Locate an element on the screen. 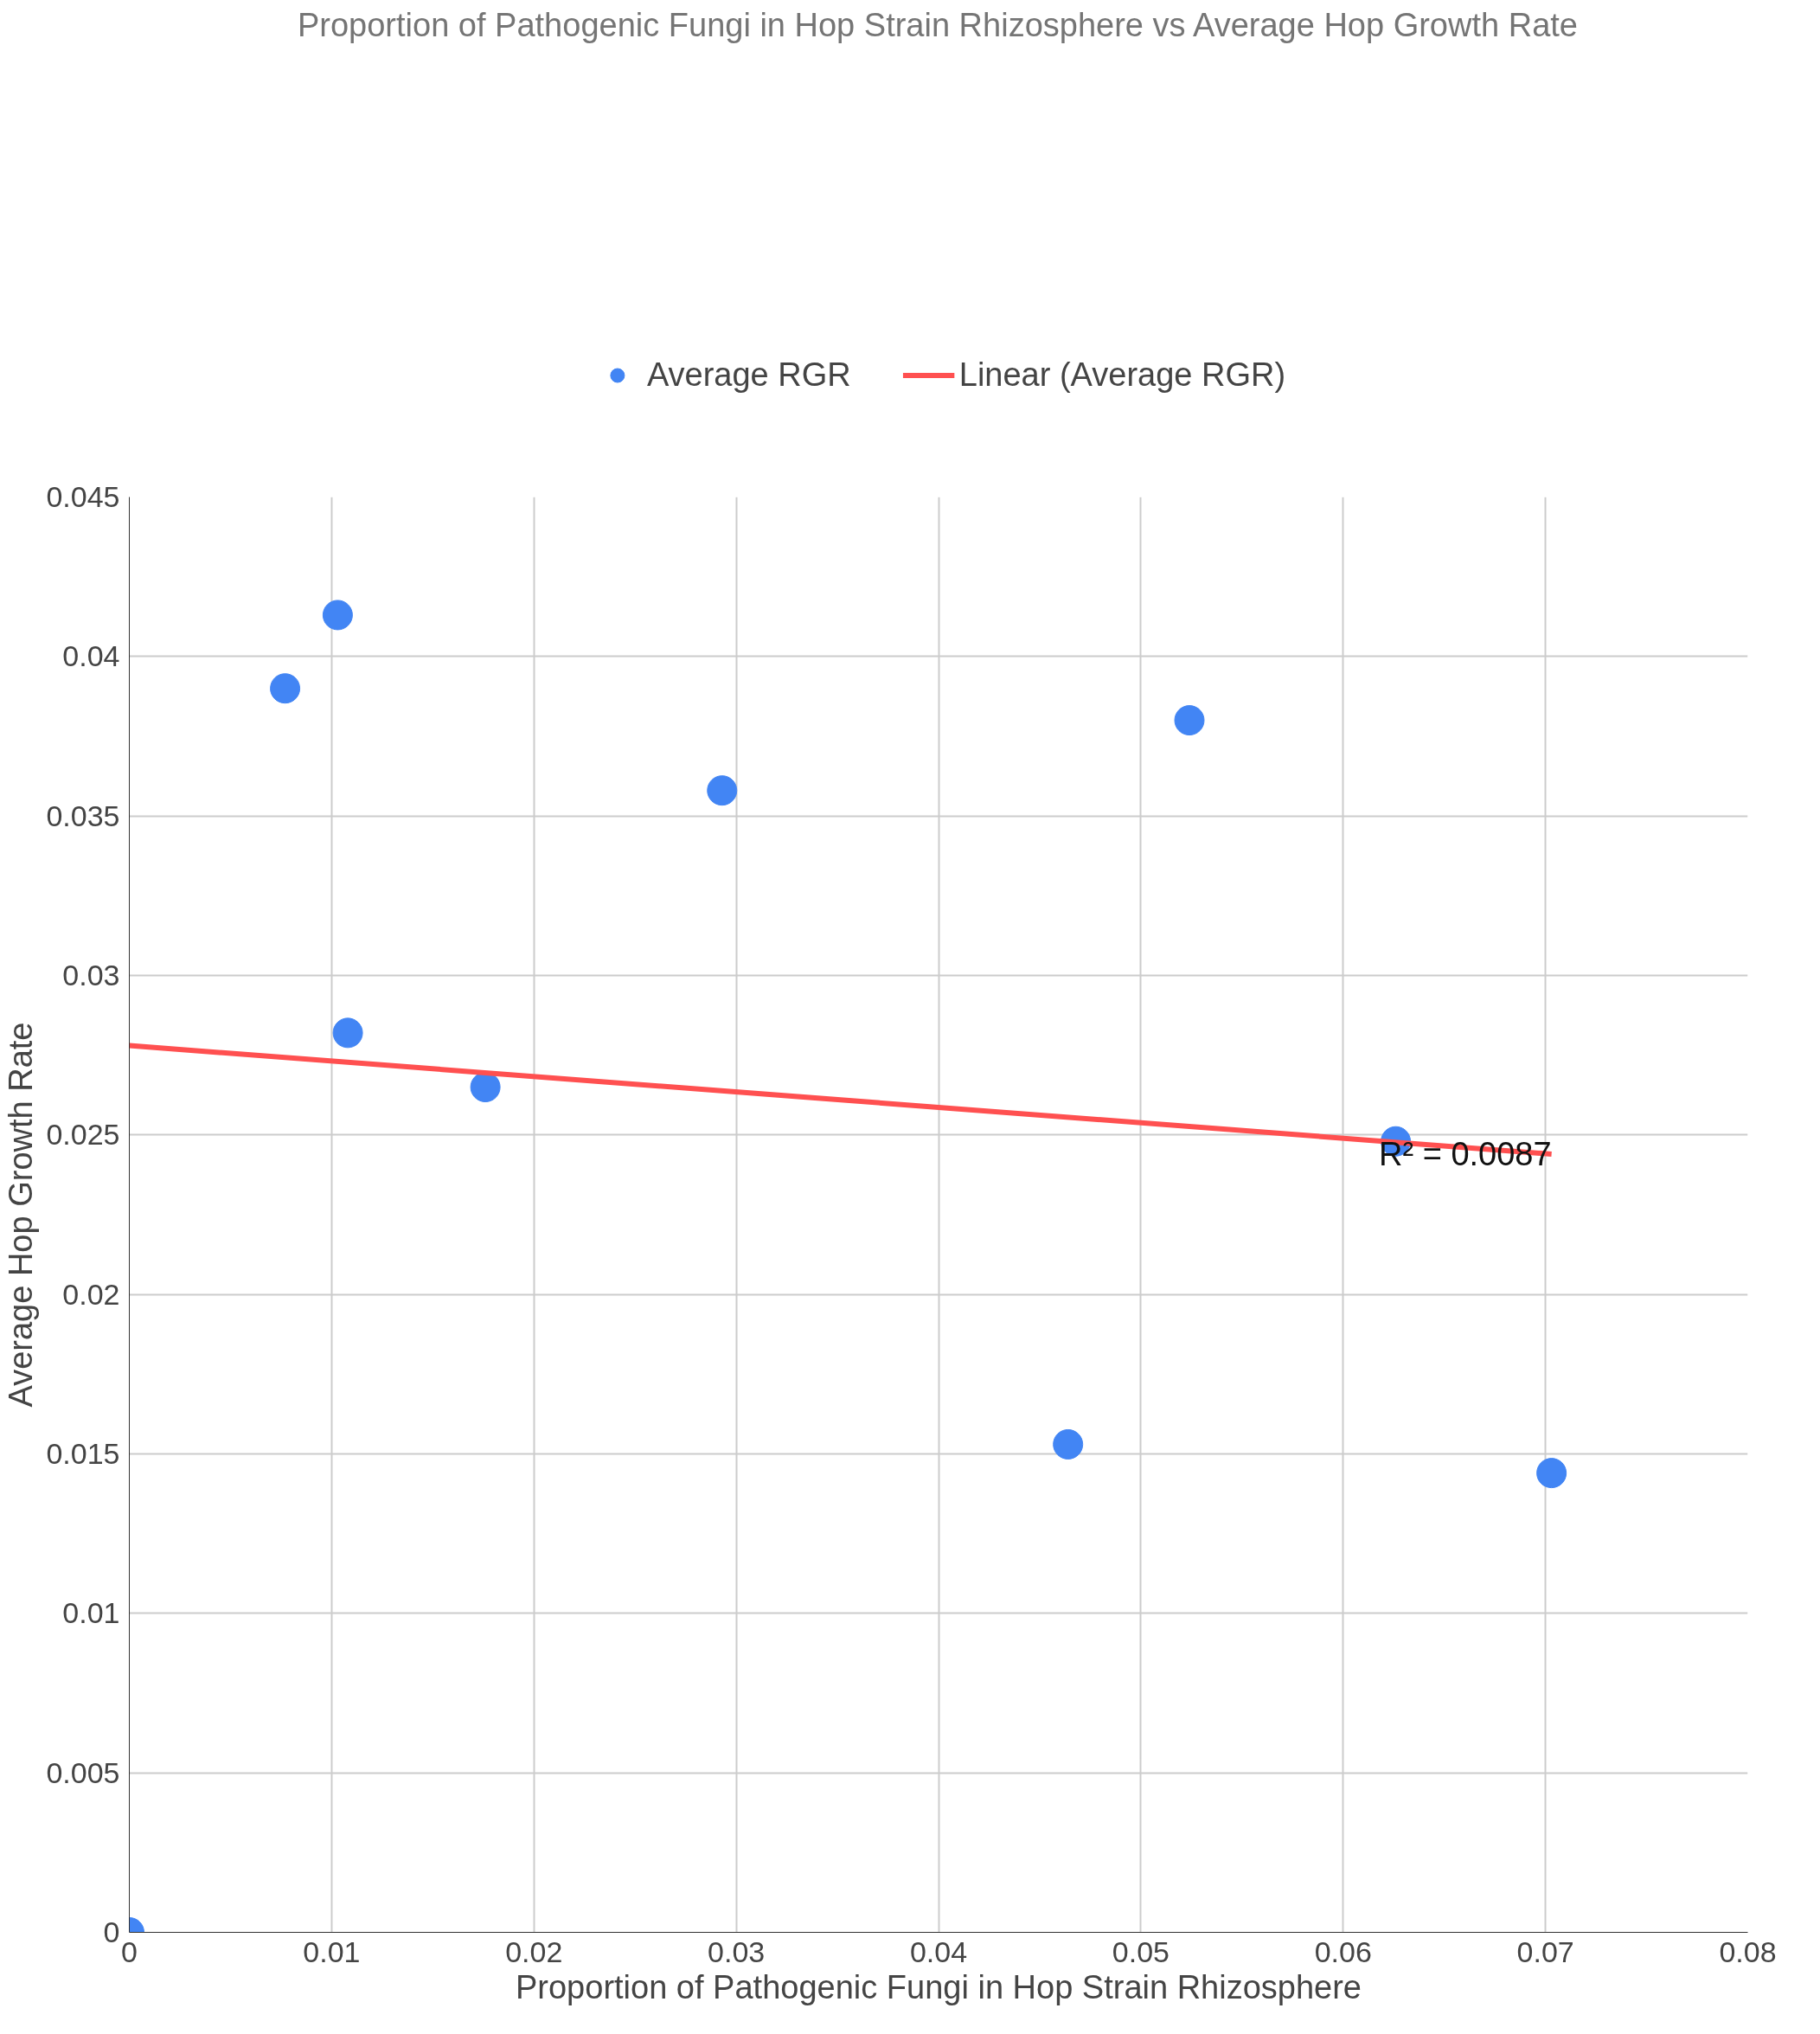 The height and width of the screenshot is (2034, 1820). x-tick-label: 0.04 is located at coordinates (938, 1951).